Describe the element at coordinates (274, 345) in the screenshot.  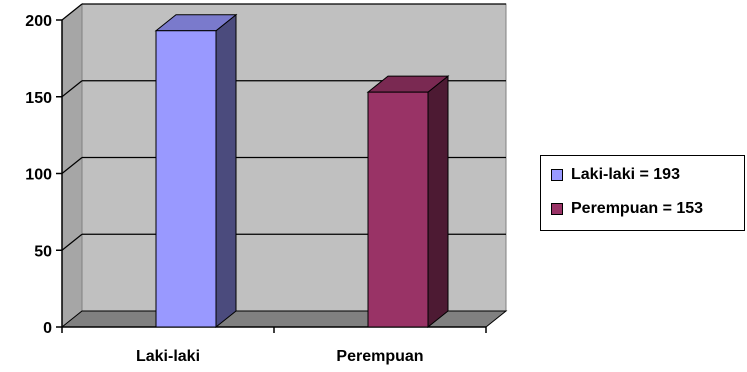
I see `x-axis: Laki-laki Perempuan` at that location.